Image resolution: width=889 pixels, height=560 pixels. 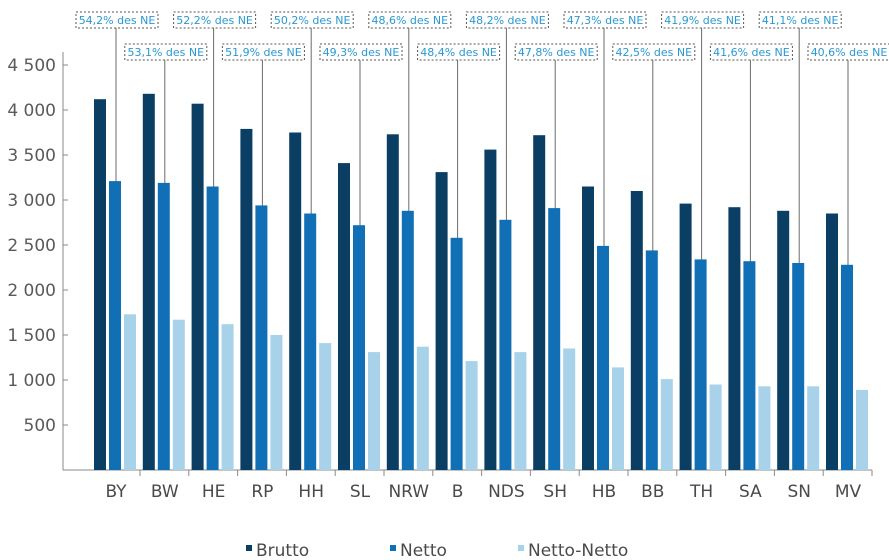 I want to click on bar-netto-mv, so click(x=847, y=367).